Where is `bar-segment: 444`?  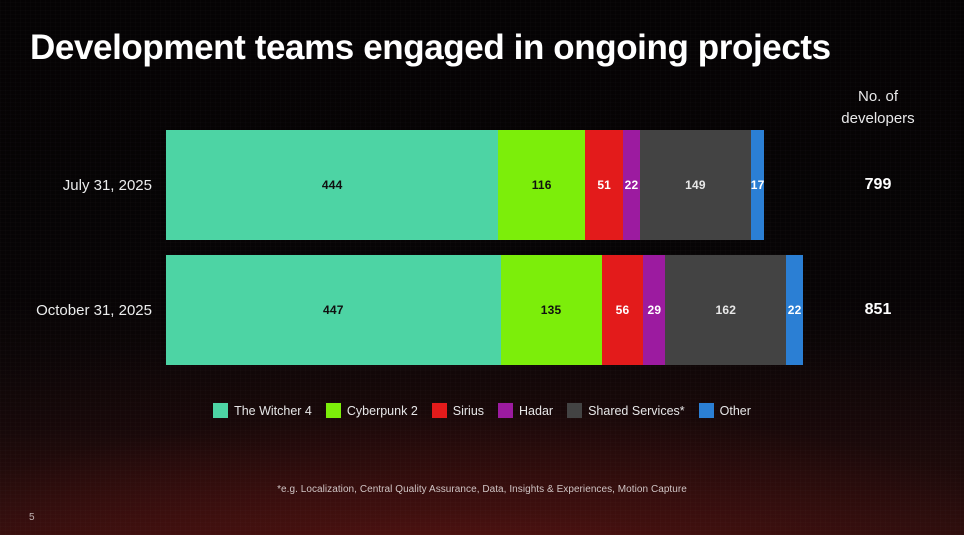
bar-segment: 444 is located at coordinates (332, 185).